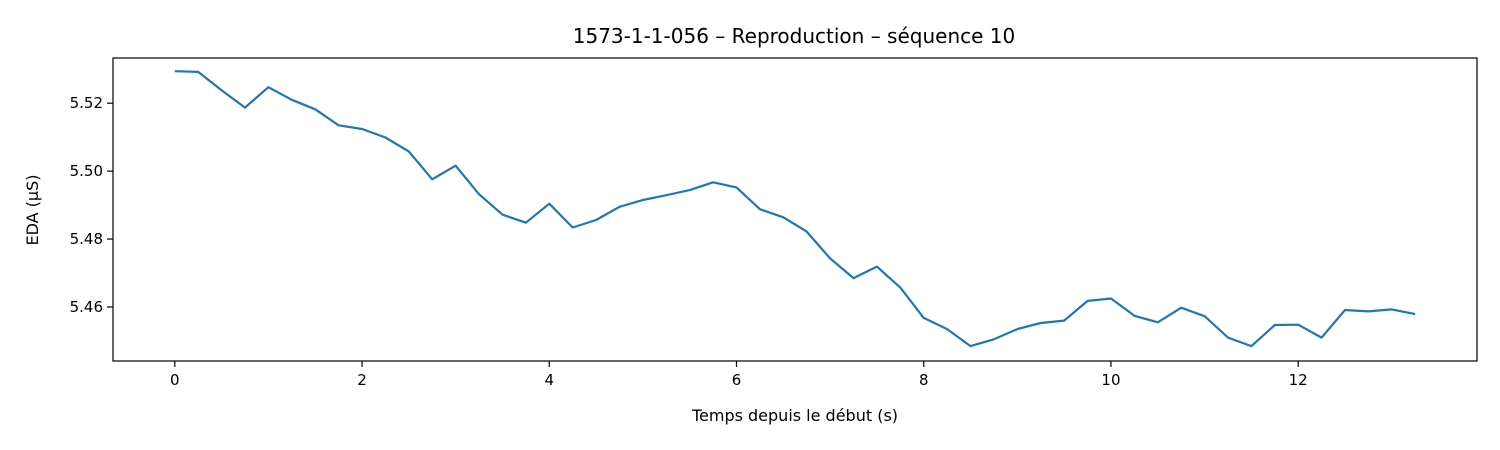 This screenshot has width=1500, height=450. What do you see at coordinates (794, 415) in the screenshot?
I see `x-axis-label: Temps depuis le début (s)` at bounding box center [794, 415].